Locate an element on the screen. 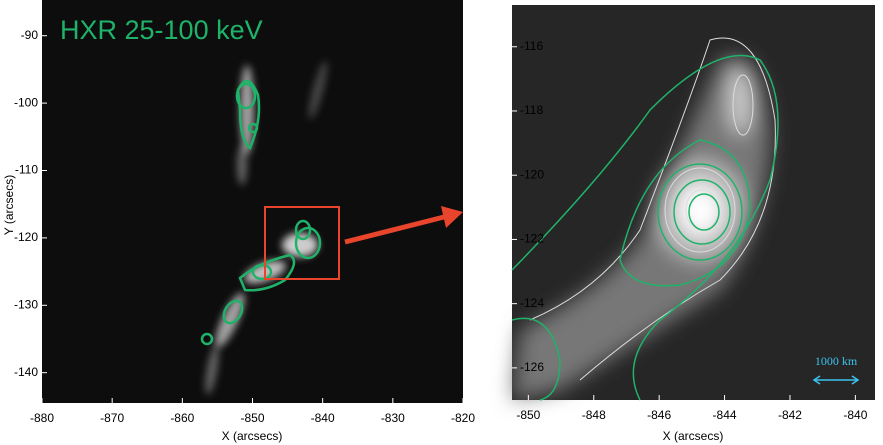  y-tick-label: -90 is located at coordinates (30, 35).